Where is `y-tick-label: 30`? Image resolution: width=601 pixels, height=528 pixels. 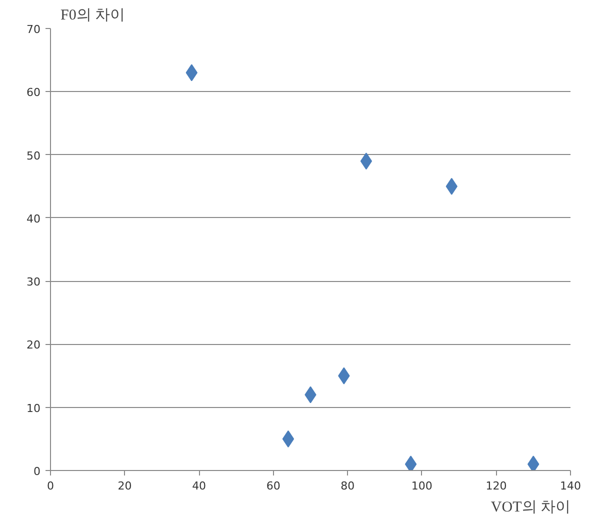 y-tick-label: 30 is located at coordinates (33, 282).